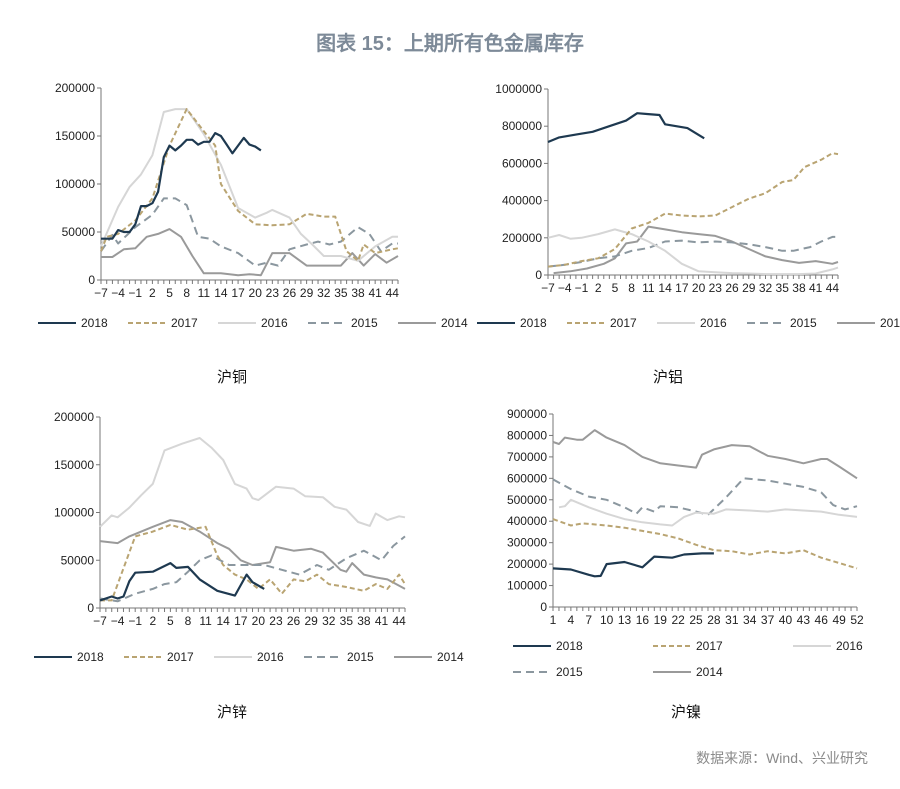 The height and width of the screenshot is (789, 900). What do you see at coordinates (522, 201) in the screenshot?
I see `y-tick-label: 400000` at bounding box center [522, 201].